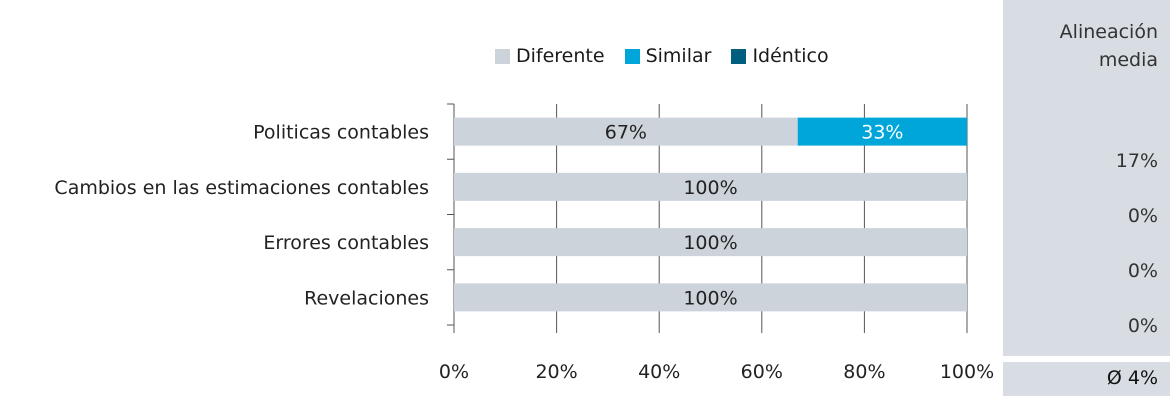  I want to click on chart-legend: Diferente Similar Idéntico, so click(662, 56).